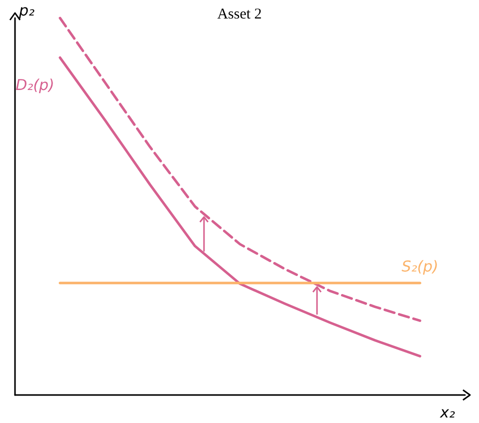  Describe the element at coordinates (447, 413) in the screenshot. I see `x-axis-title: x₂` at that location.